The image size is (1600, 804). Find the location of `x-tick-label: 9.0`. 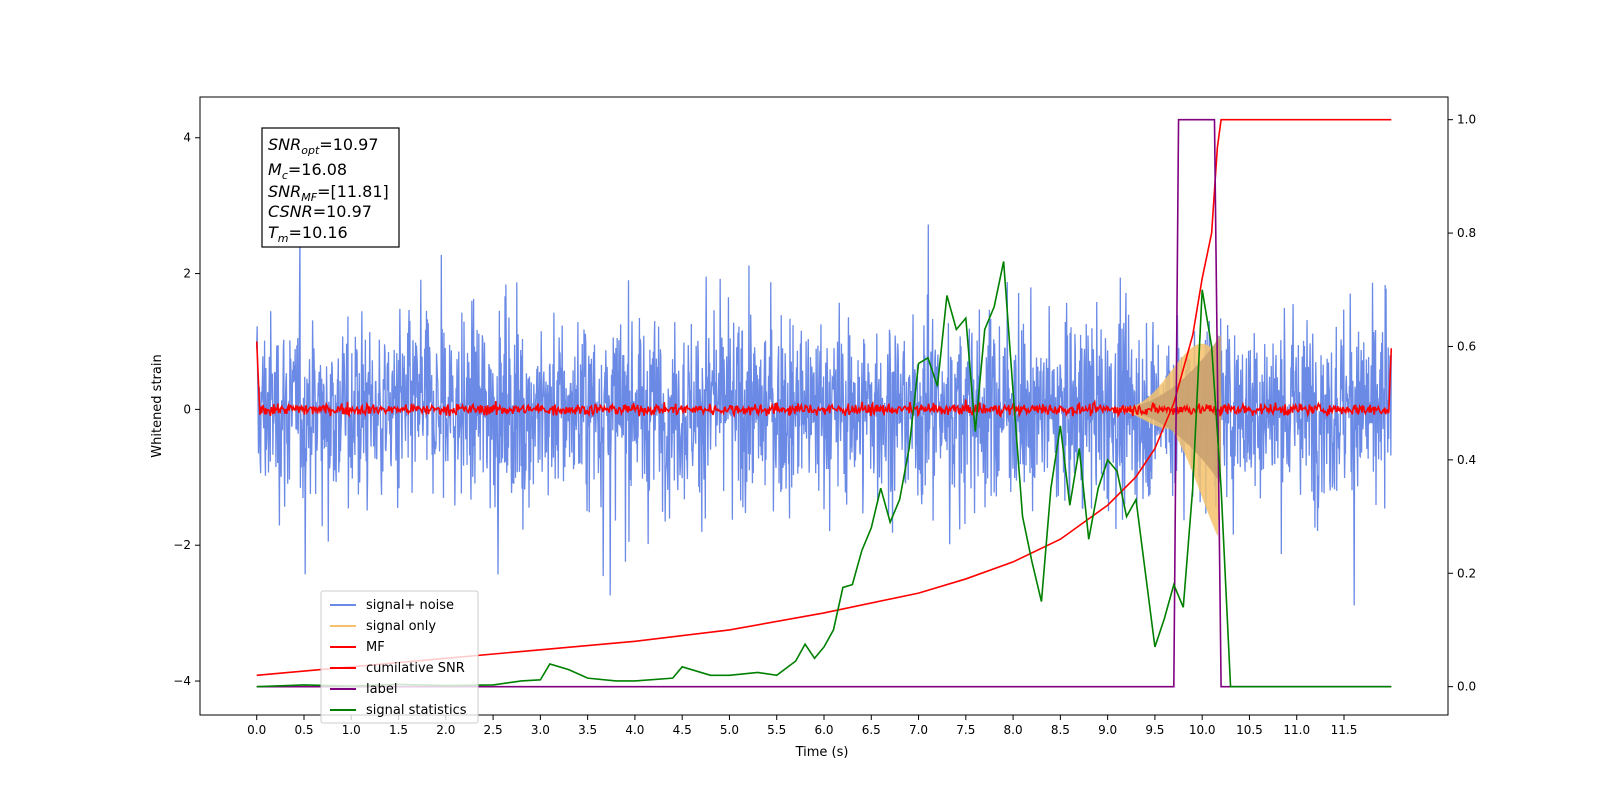

x-tick-label: 9.0 is located at coordinates (1107, 730).